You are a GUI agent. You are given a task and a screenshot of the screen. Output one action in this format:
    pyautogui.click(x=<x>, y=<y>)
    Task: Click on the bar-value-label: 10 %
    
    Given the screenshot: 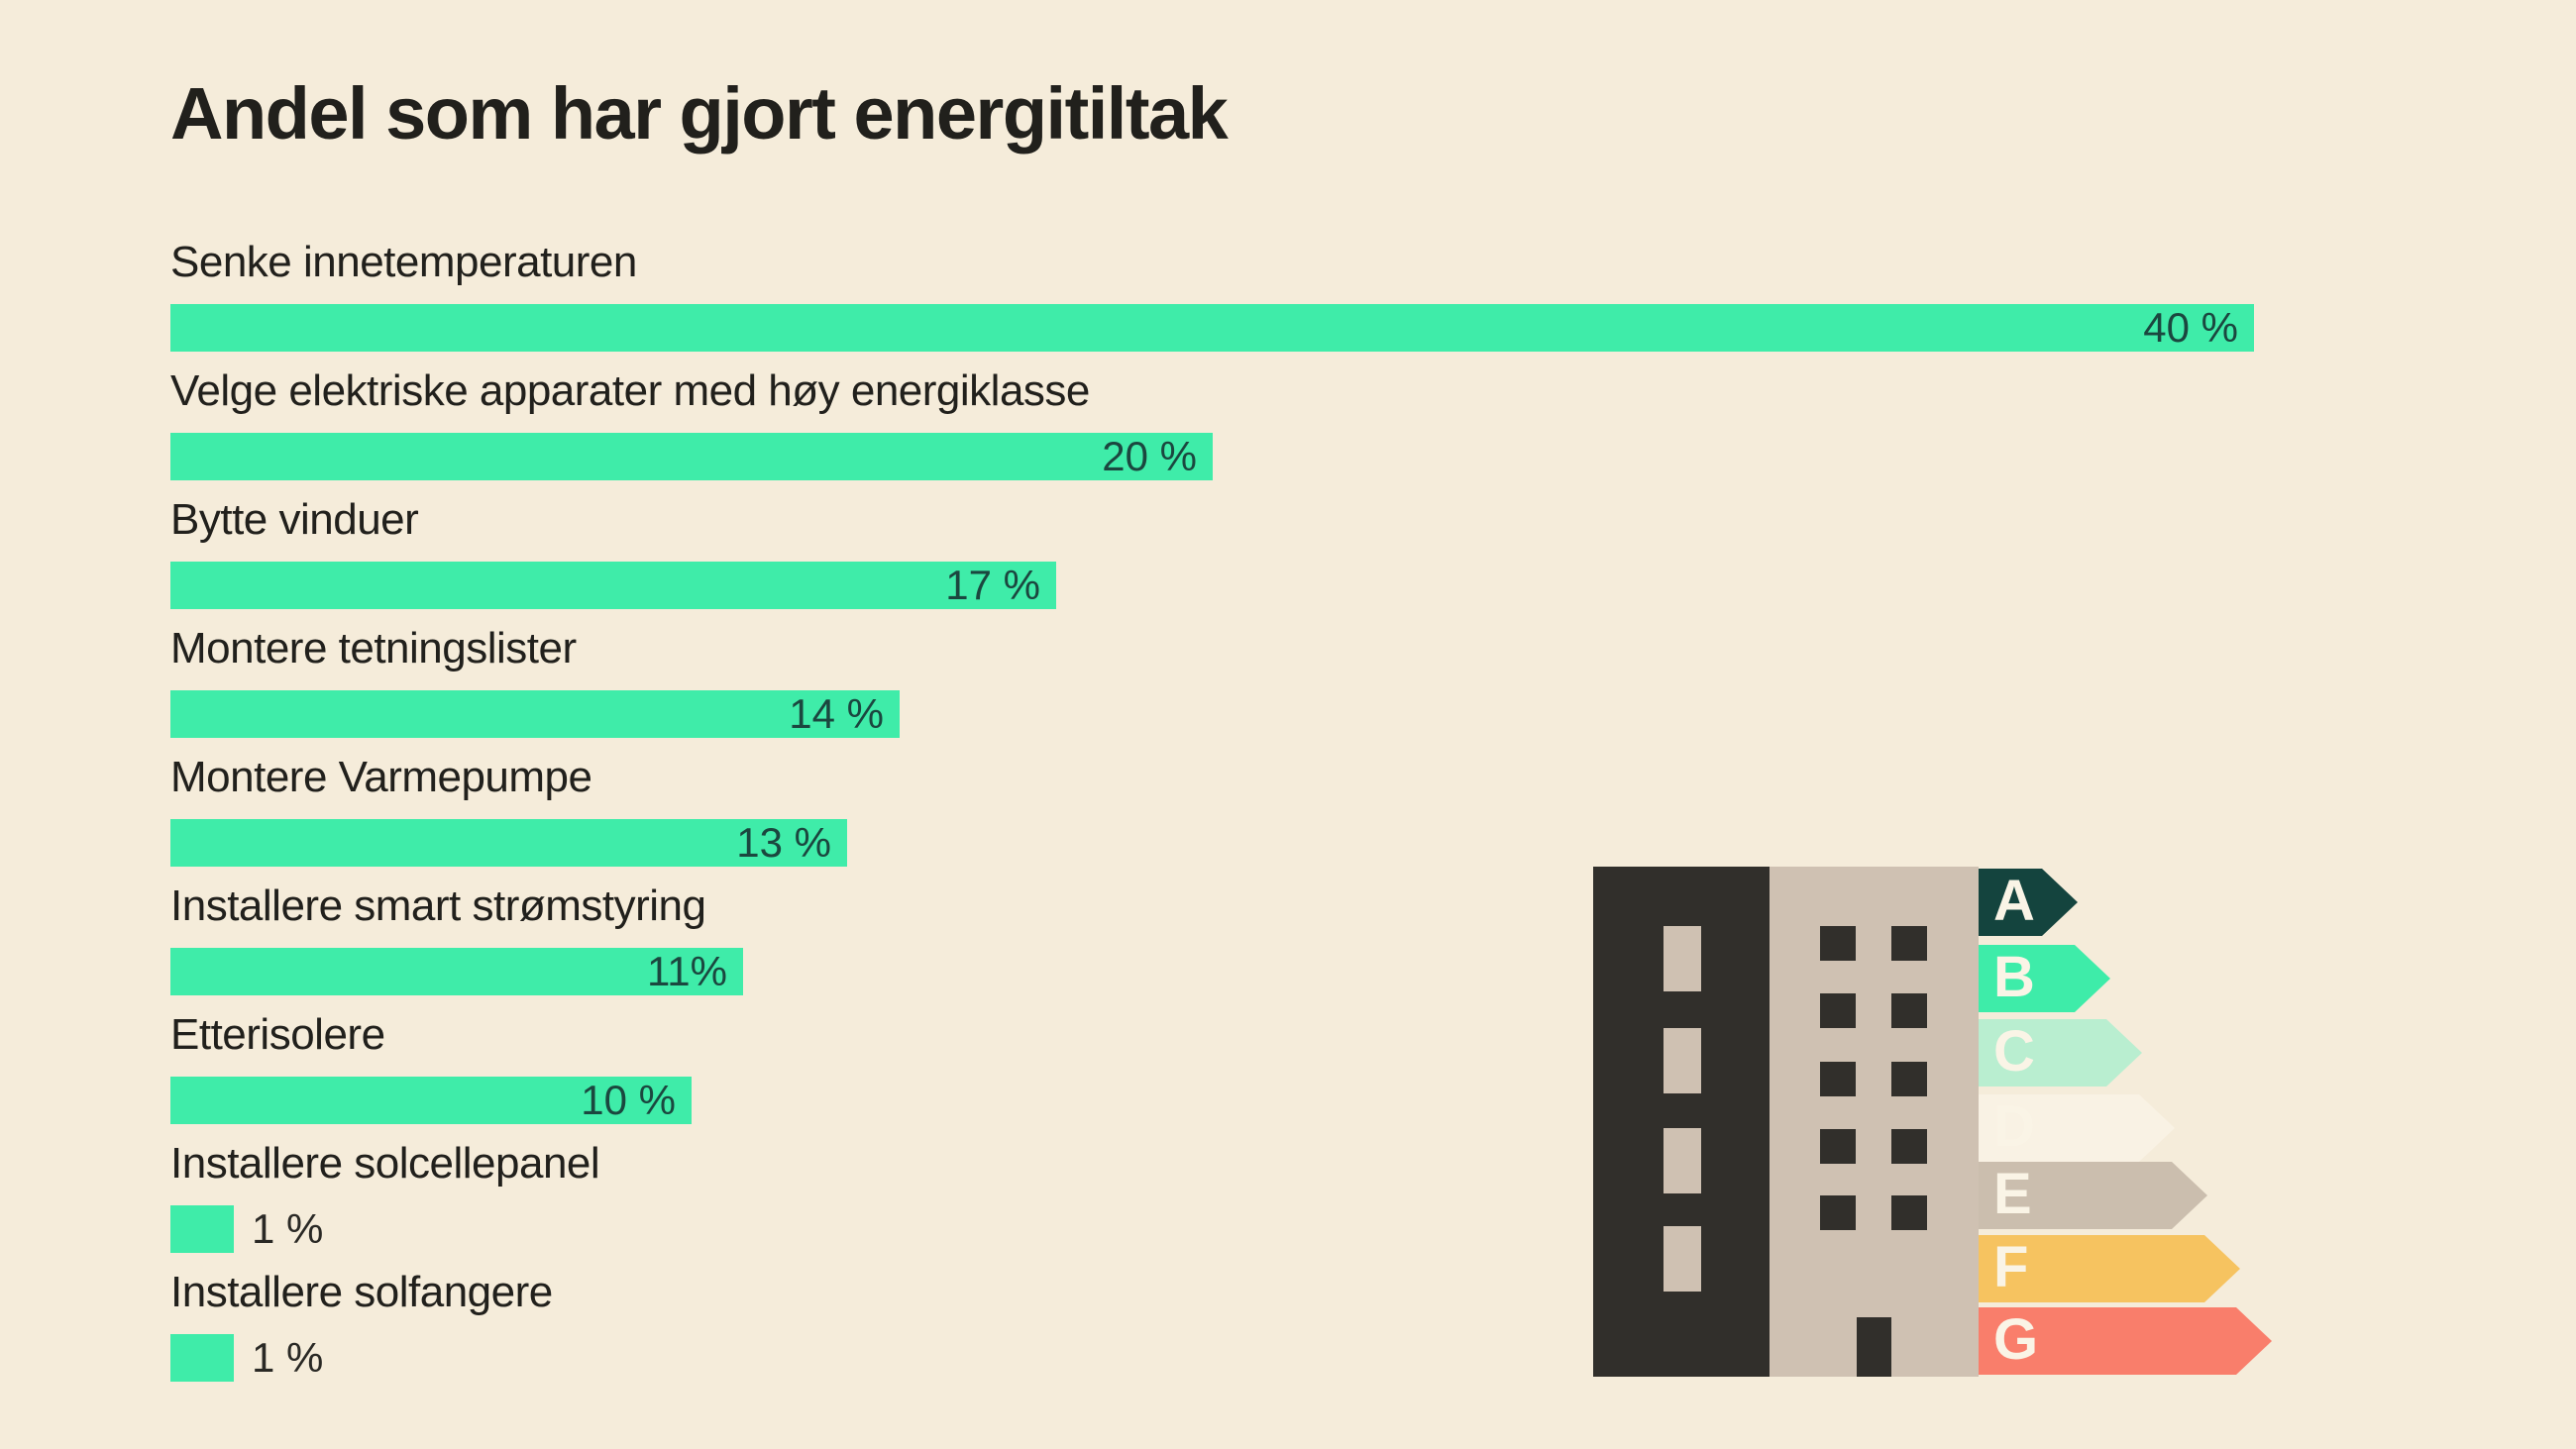 What is the action you would take?
    pyautogui.click(x=629, y=1100)
    